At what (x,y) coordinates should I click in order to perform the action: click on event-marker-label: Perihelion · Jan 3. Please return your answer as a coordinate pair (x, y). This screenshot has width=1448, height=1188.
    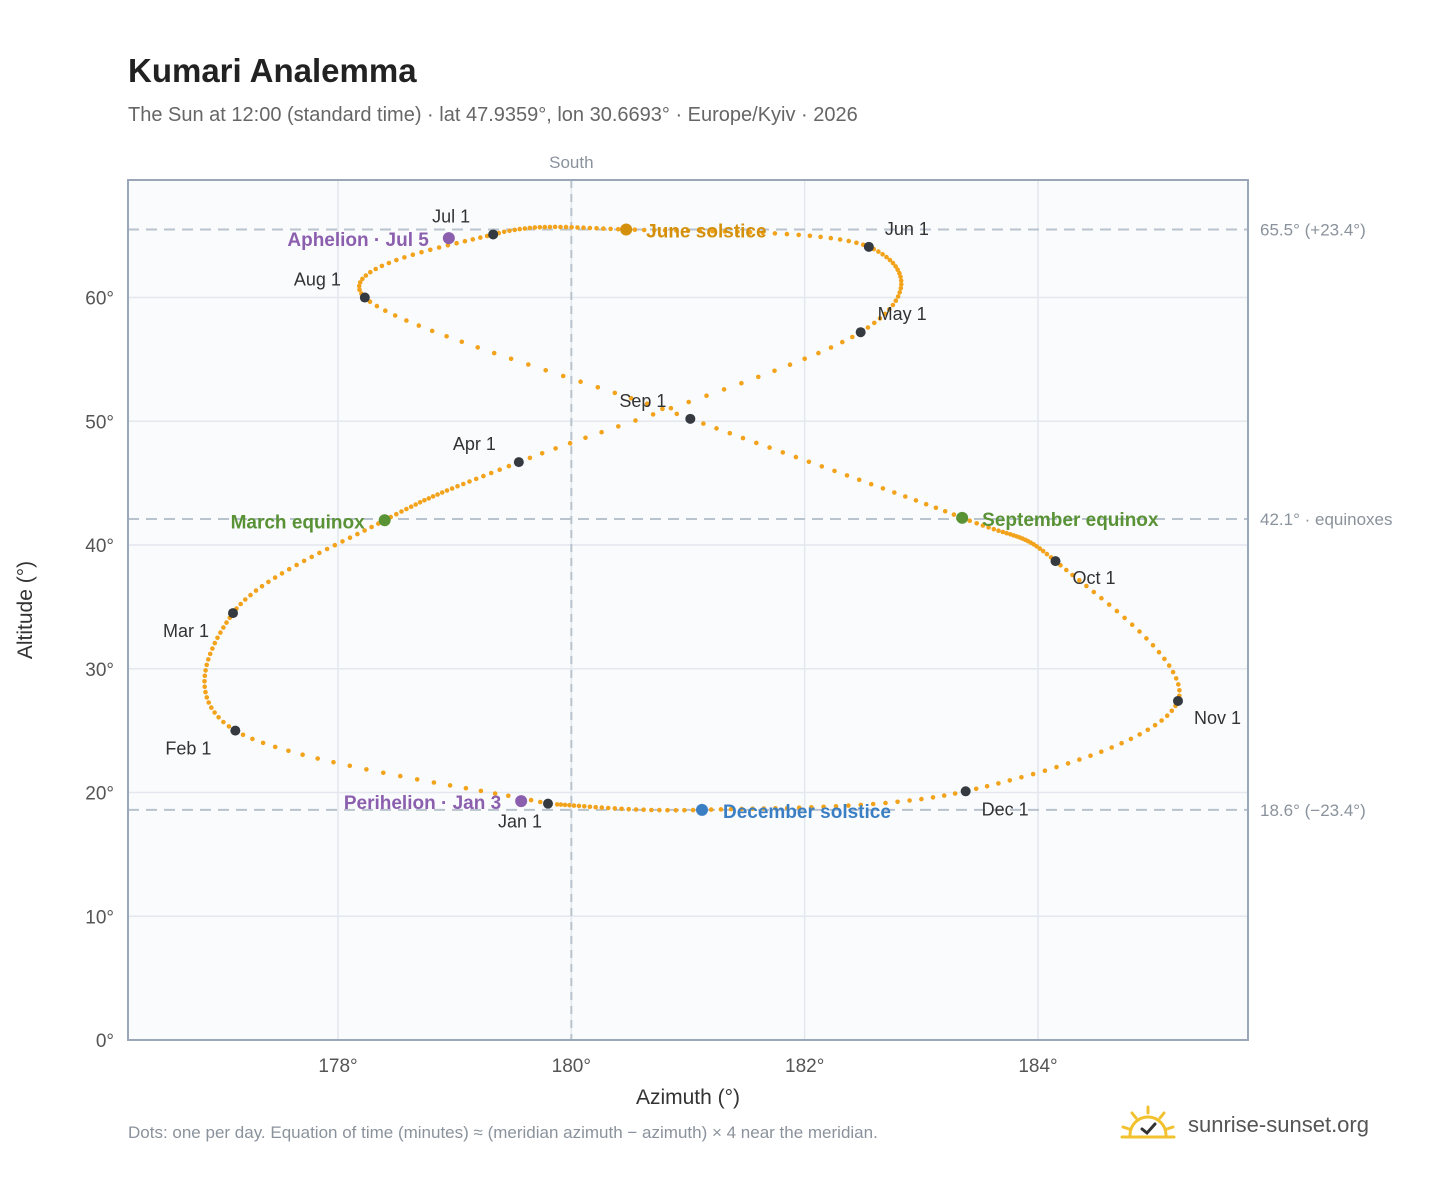
    Looking at the image, I should click on (422, 803).